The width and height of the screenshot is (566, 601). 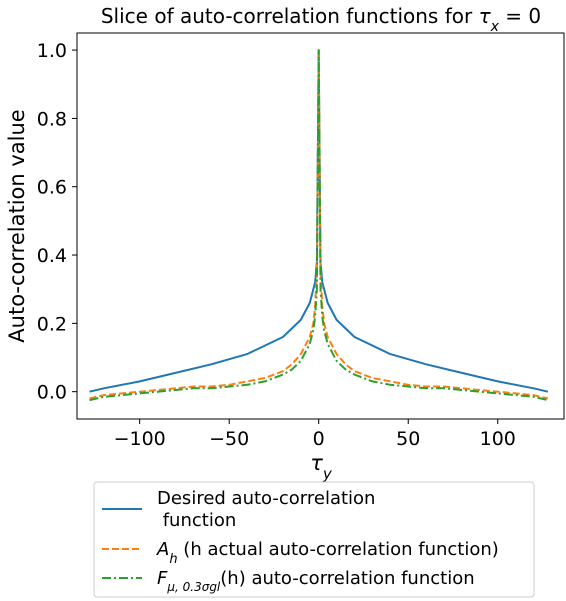 I want to click on legend-f-prefix: F, so click(x=162, y=578).